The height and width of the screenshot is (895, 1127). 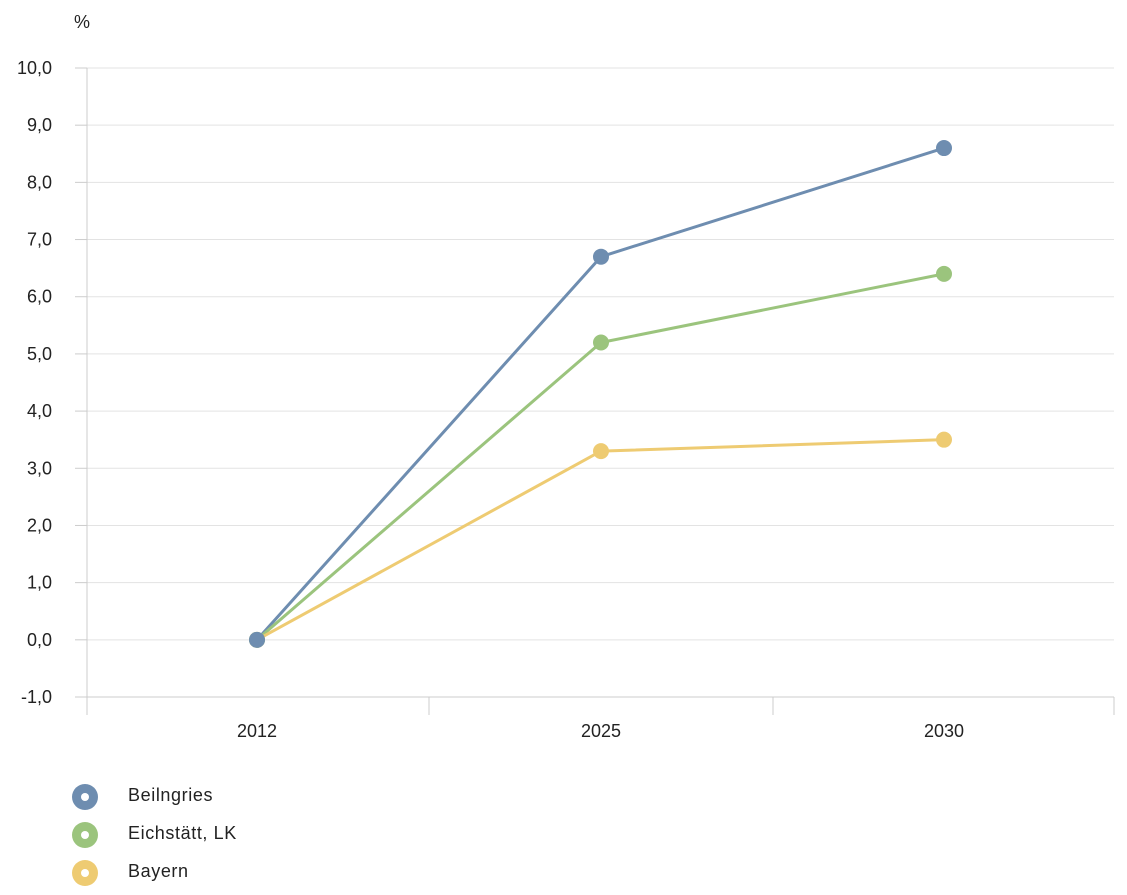 I want to click on y-tick-label: 7,0, so click(x=39, y=240).